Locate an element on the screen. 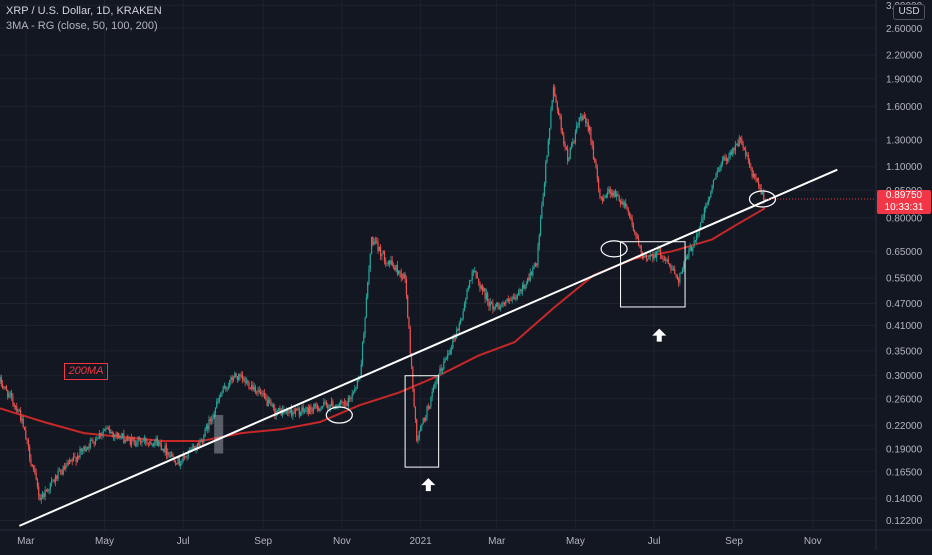 This screenshot has width=932, height=555. currency-badge: USD is located at coordinates (909, 12).